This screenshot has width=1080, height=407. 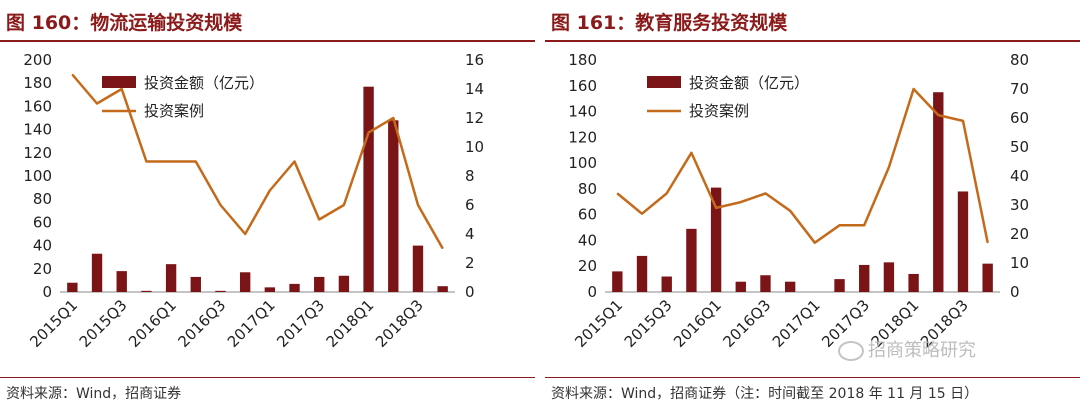 I want to click on bar-2015Q3, so click(x=121, y=281).